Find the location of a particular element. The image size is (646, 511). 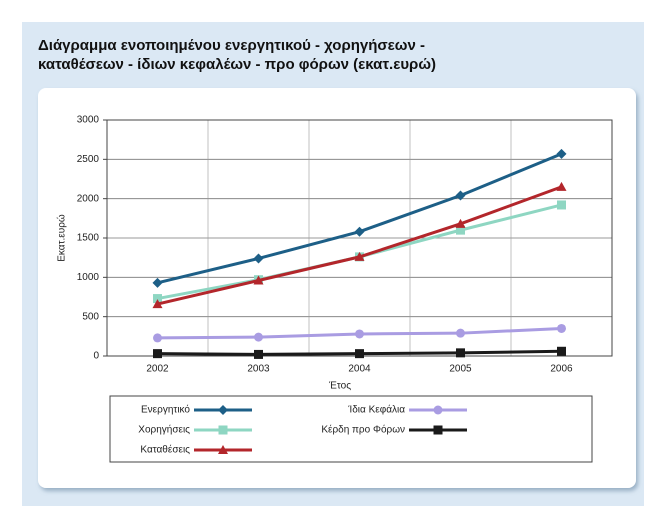

legend-label: Καταθέσεις is located at coordinates (165, 450).